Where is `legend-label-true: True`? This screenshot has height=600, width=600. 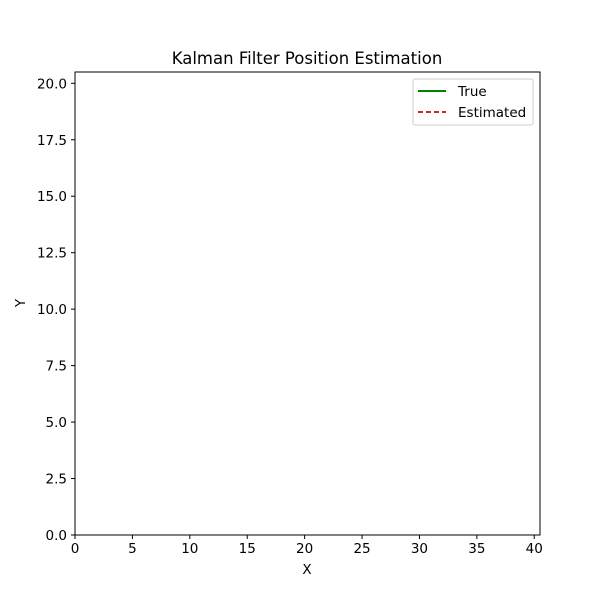 legend-label-true: True is located at coordinates (472, 92).